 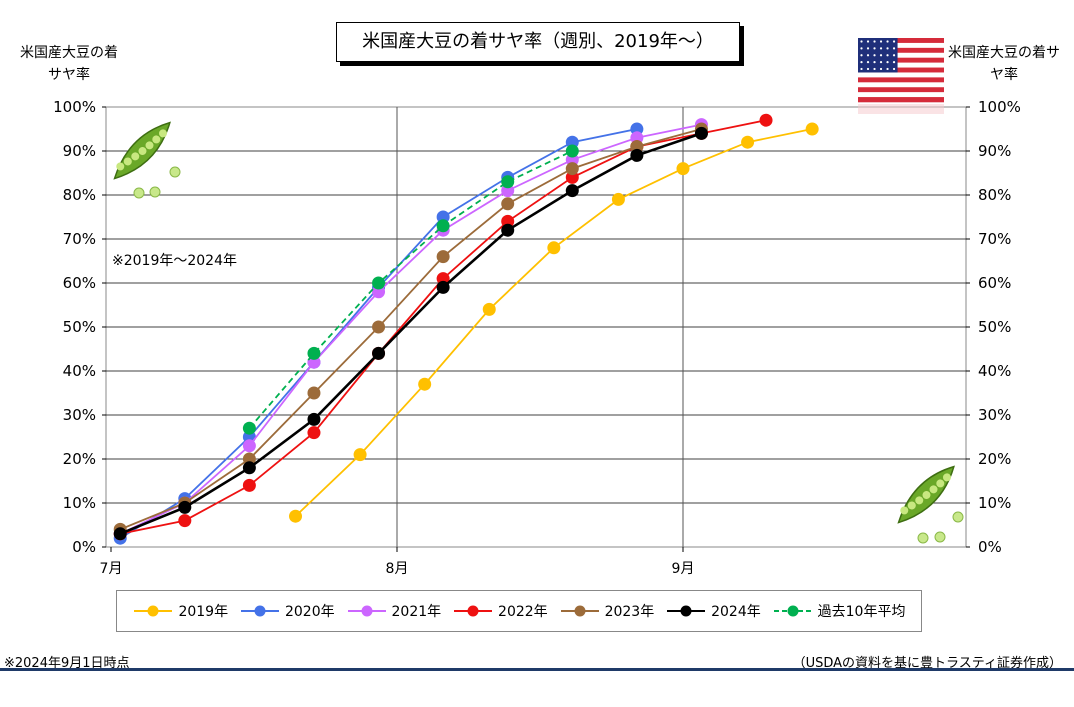 What do you see at coordinates (79, 239) in the screenshot?
I see `y-tick-label-left: 70%` at bounding box center [79, 239].